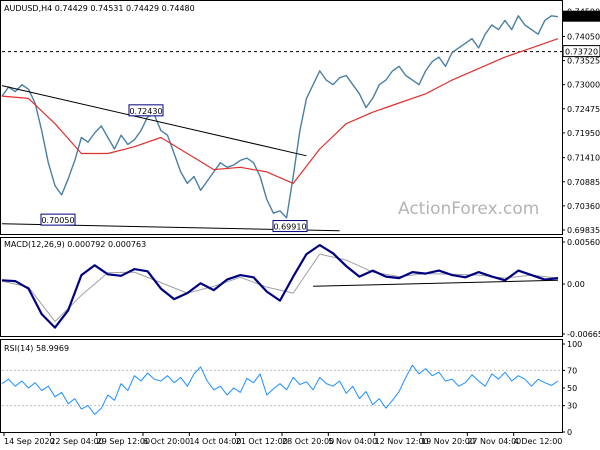 The height and width of the screenshot is (450, 600). Describe the element at coordinates (583, 133) in the screenshot. I see `price-axis-tick-label: 0.71950` at that location.